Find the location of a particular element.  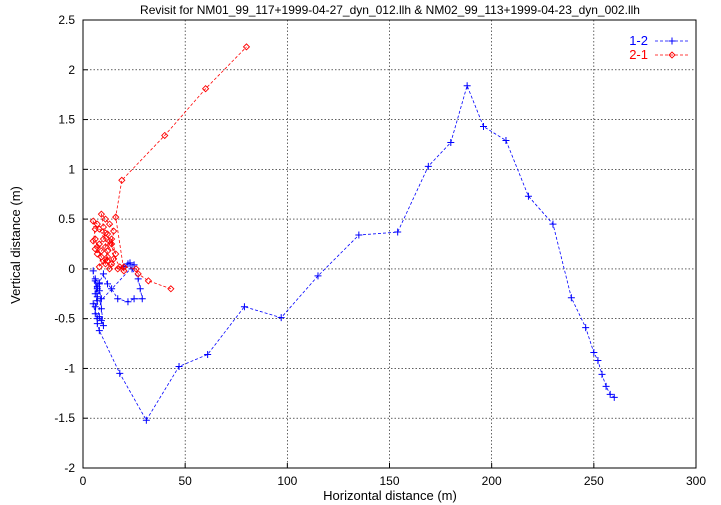

legend-label: 1-2 is located at coordinates (638, 40).